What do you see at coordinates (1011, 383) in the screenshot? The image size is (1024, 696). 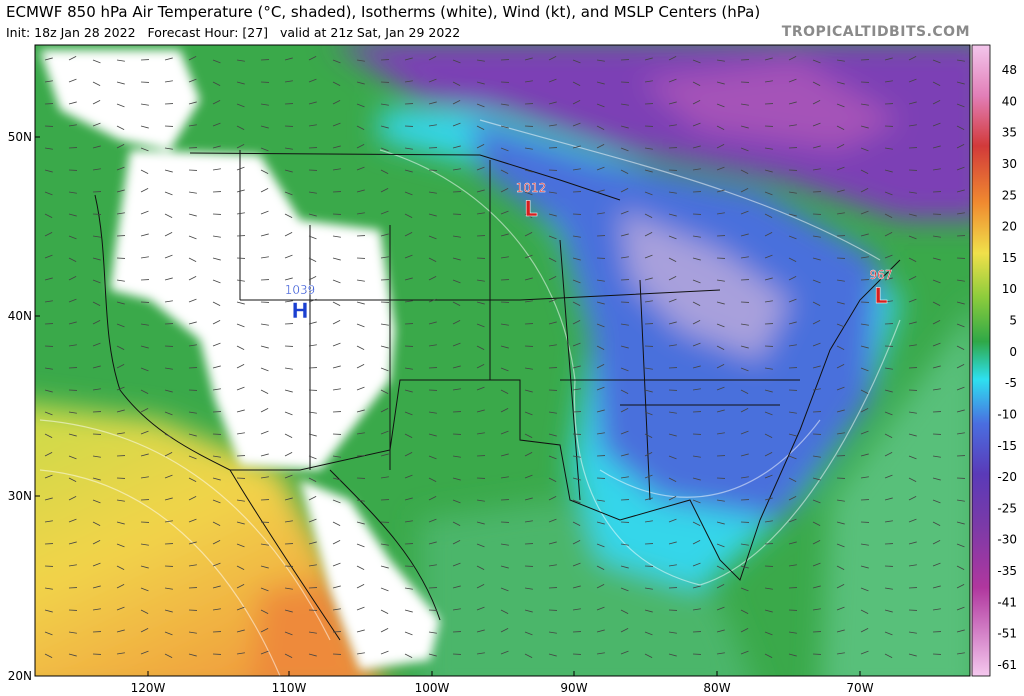 I see `colorbar-label: -5` at bounding box center [1011, 383].